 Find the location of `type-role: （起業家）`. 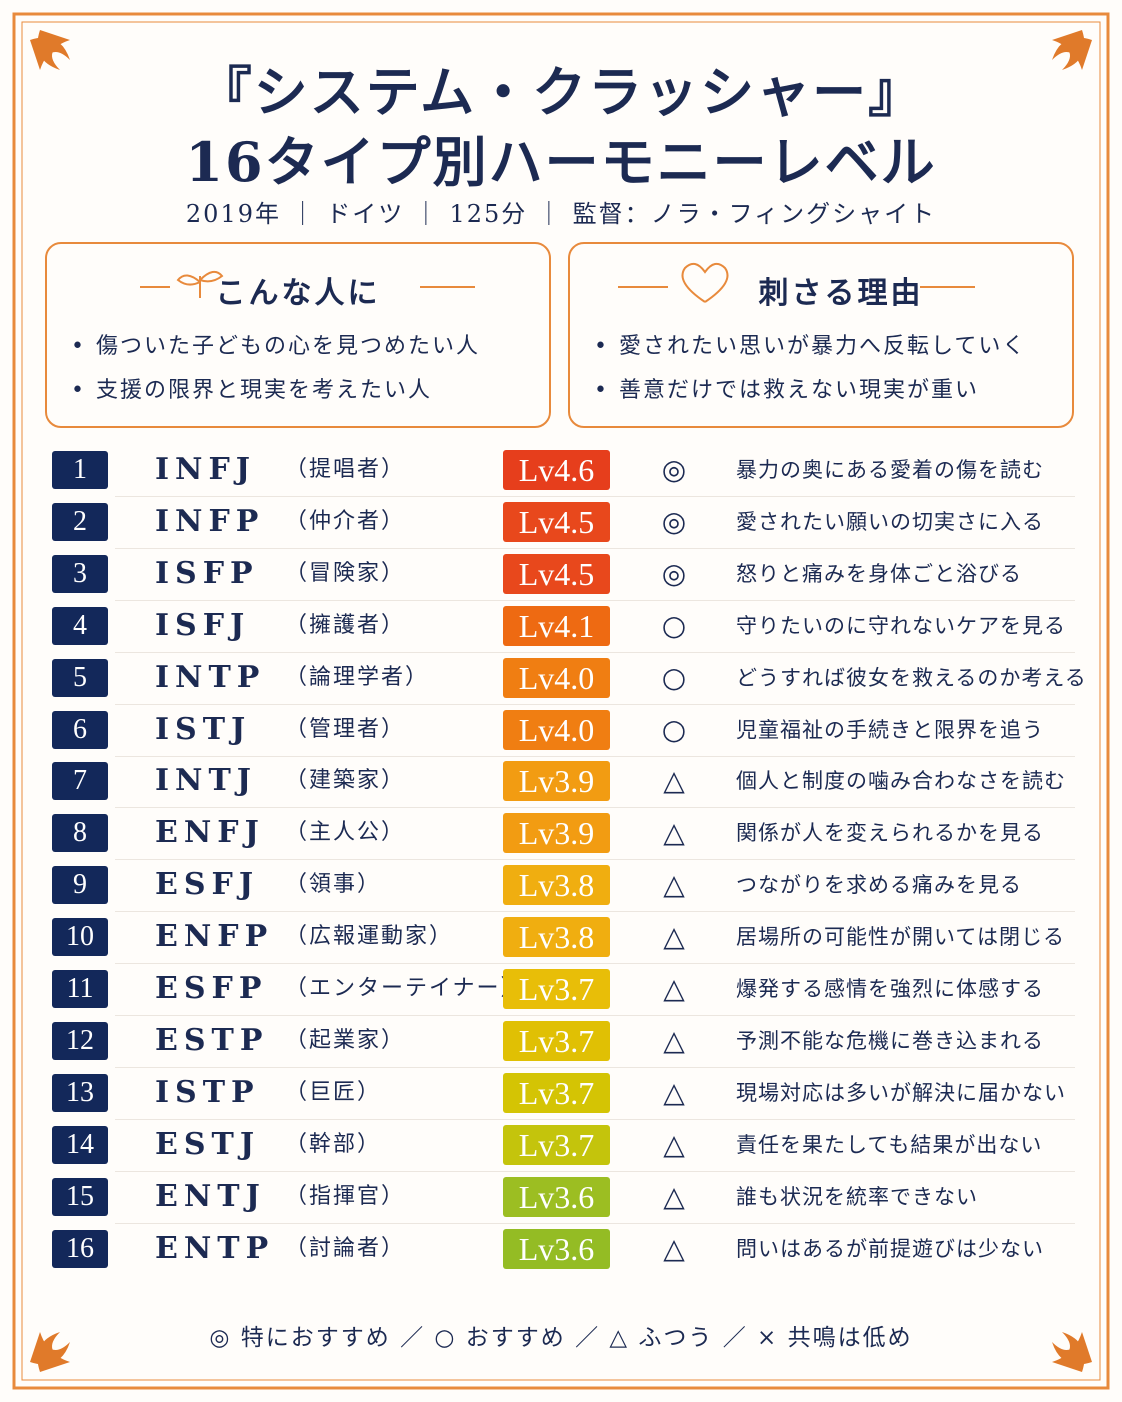

type-role: （起業家） is located at coordinates (345, 1040).